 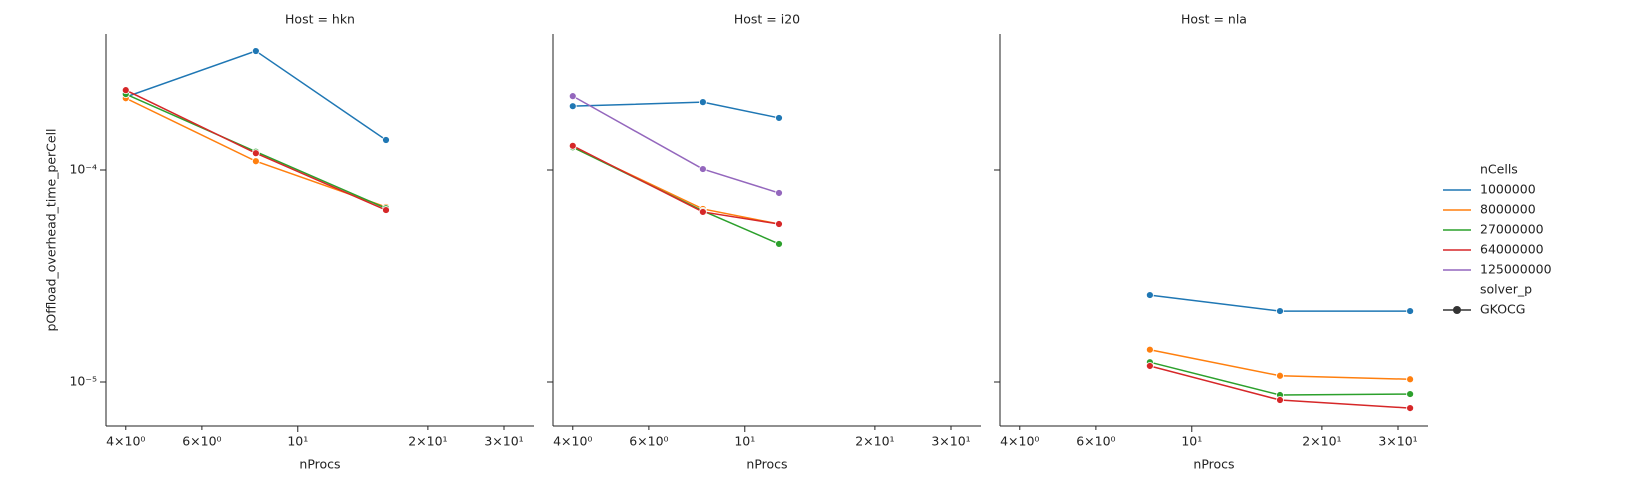 What do you see at coordinates (51, 229) in the screenshot?
I see `y-axis-label: pOffload_overhead_time_perCell` at bounding box center [51, 229].